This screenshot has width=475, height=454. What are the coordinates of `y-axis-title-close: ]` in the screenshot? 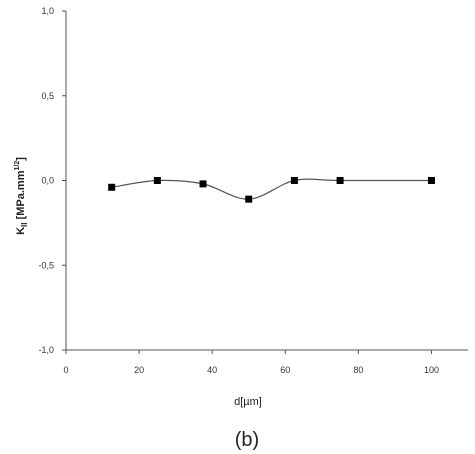 It's located at (21, 159).